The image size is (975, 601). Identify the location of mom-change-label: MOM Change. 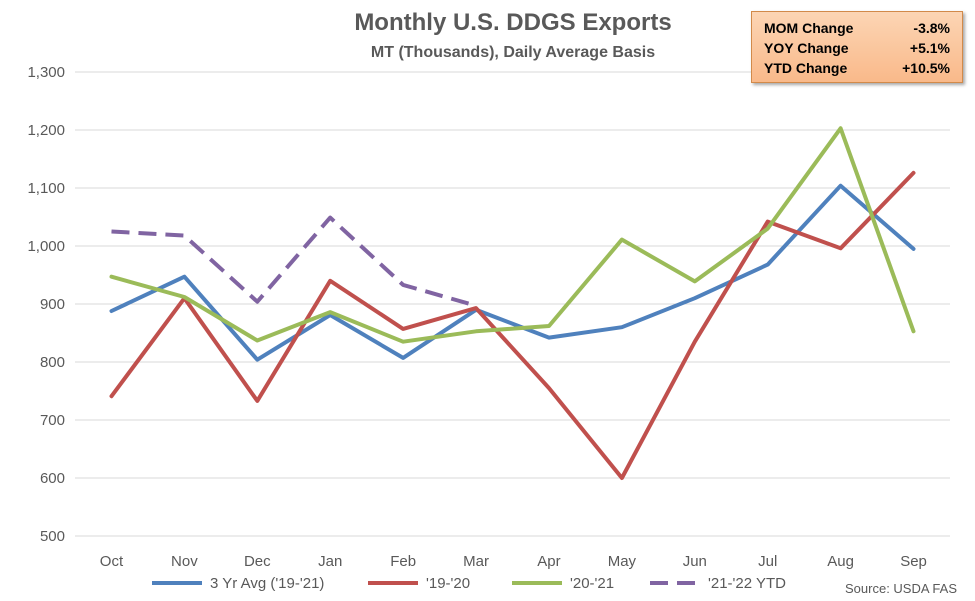
(809, 28).